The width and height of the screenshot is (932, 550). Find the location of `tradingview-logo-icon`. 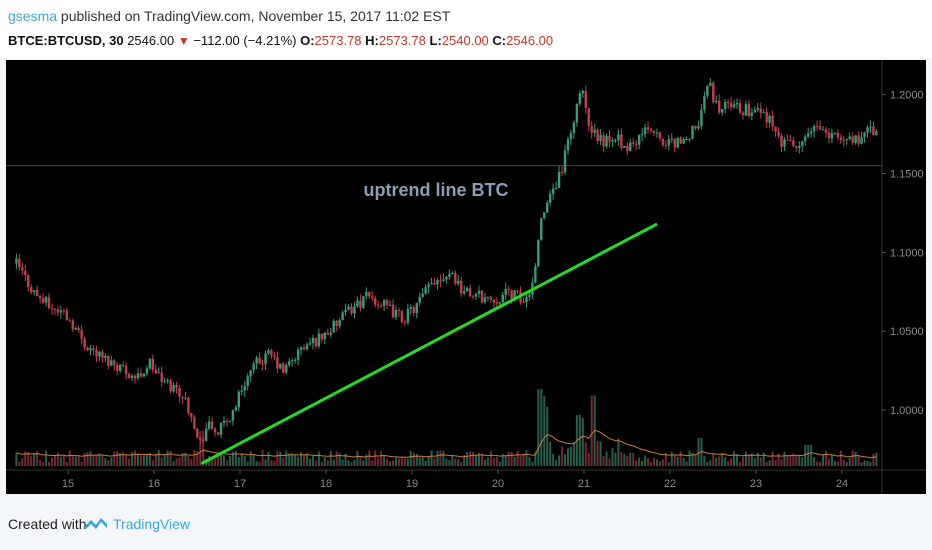

tradingview-logo-icon is located at coordinates (96, 523).